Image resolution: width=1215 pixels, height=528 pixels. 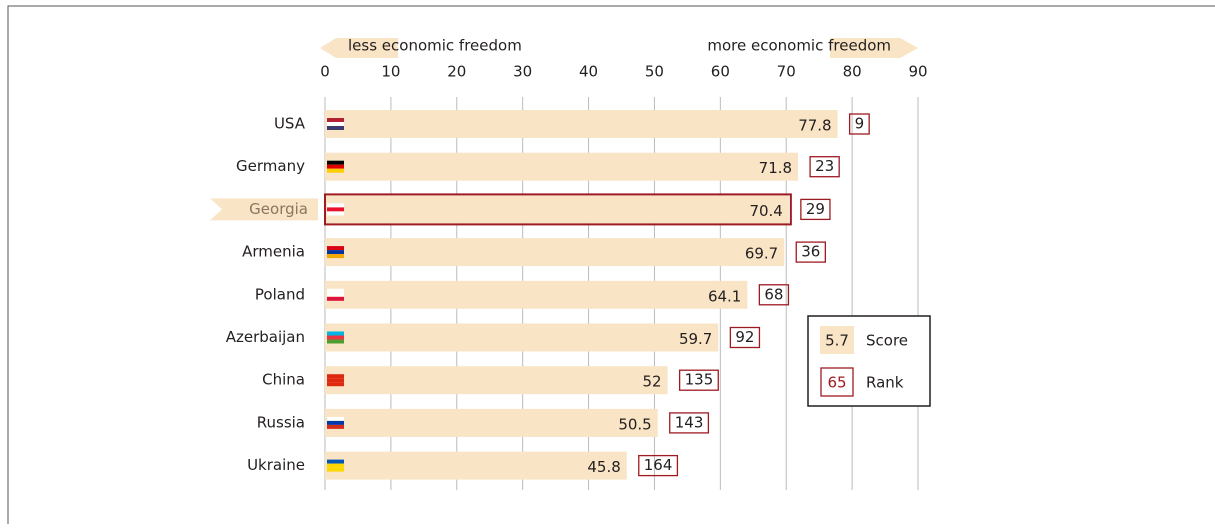 What do you see at coordinates (273, 252) in the screenshot?
I see `y-tick-label: Armenia` at bounding box center [273, 252].